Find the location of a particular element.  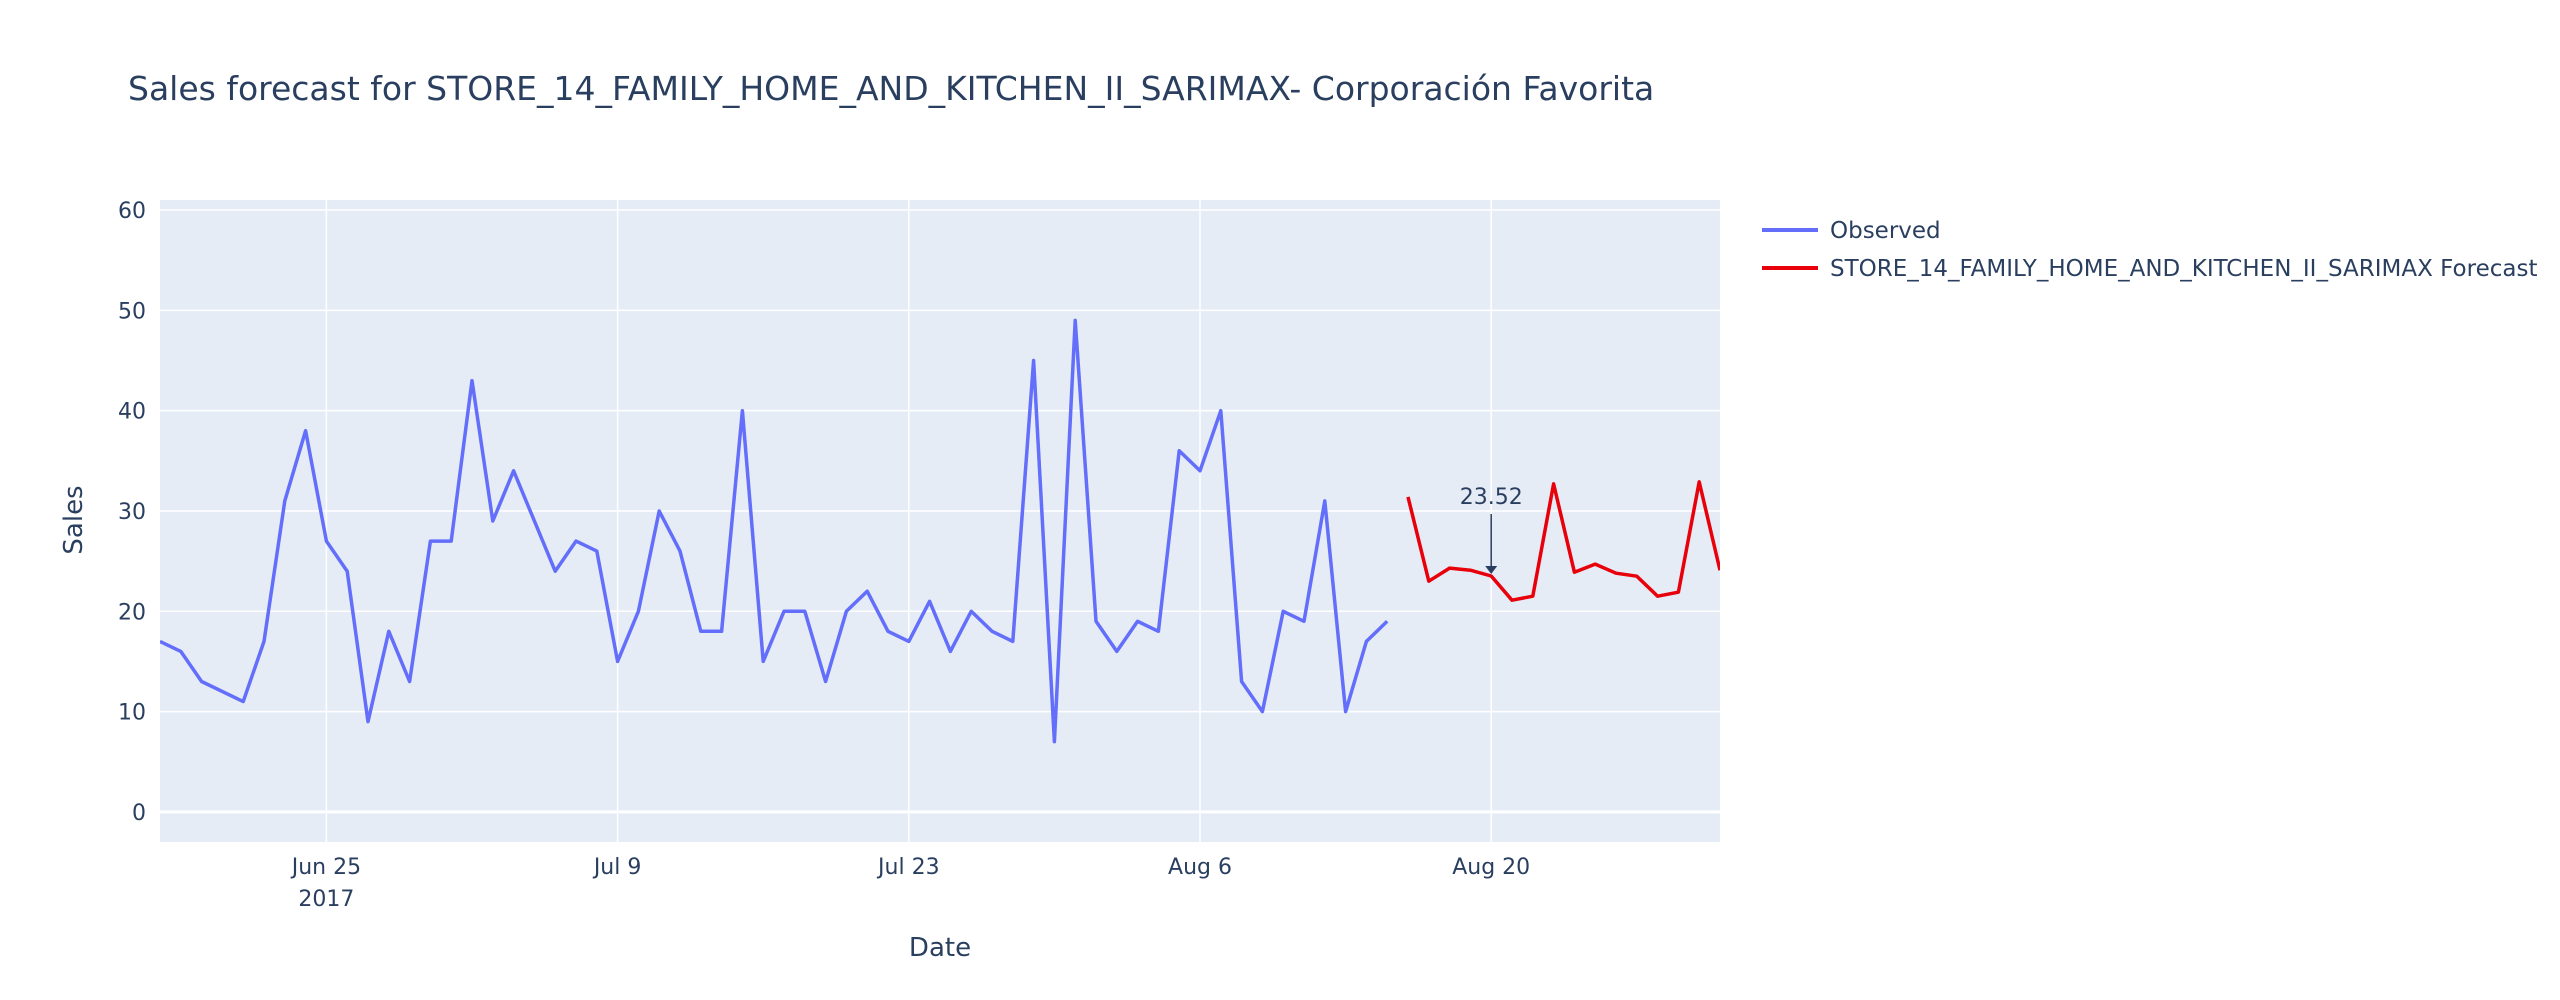

x-tick-label: Aug 20 is located at coordinates (1491, 867).